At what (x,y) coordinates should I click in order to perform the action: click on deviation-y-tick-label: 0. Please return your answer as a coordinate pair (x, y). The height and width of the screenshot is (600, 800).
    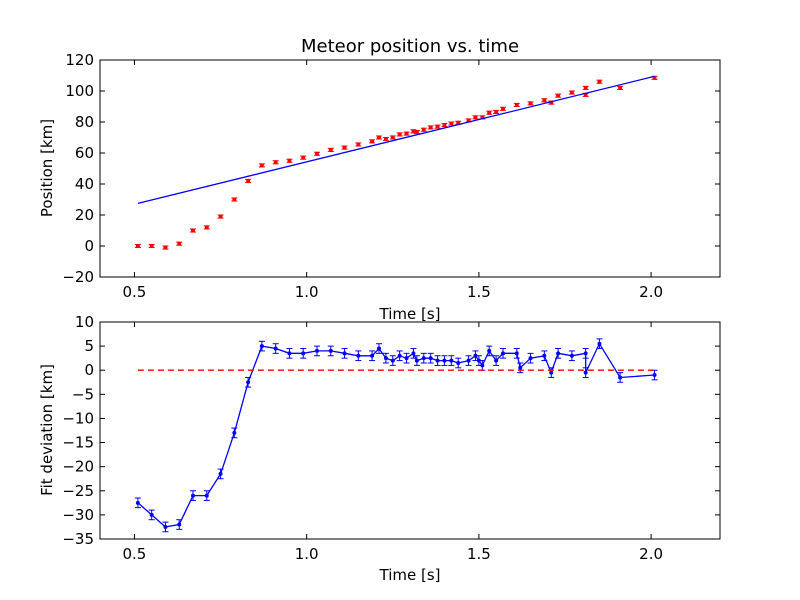
    Looking at the image, I should click on (89, 370).